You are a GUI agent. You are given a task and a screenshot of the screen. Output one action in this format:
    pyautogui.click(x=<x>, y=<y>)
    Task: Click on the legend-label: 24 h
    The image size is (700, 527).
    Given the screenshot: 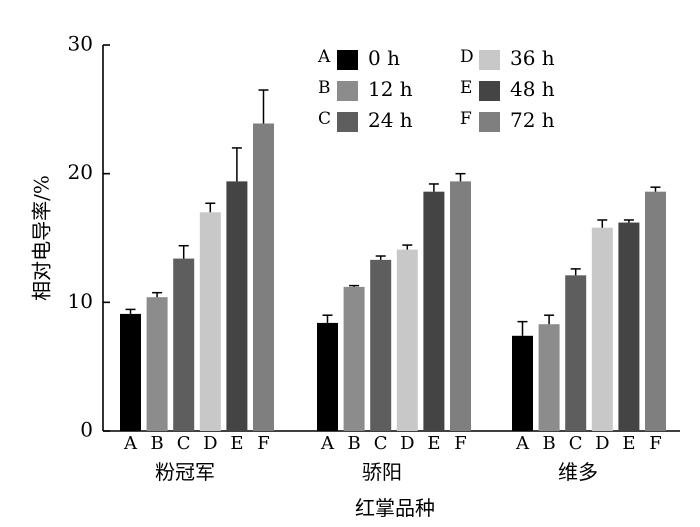 What is the action you would take?
    pyautogui.click(x=390, y=120)
    